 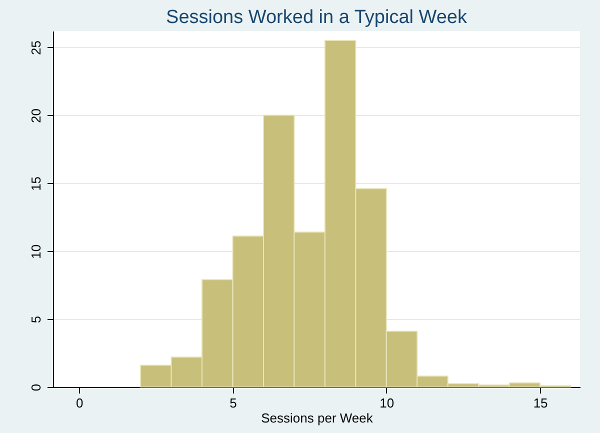 What do you see at coordinates (233, 403) in the screenshot?
I see `x-tick-label: 5` at bounding box center [233, 403].